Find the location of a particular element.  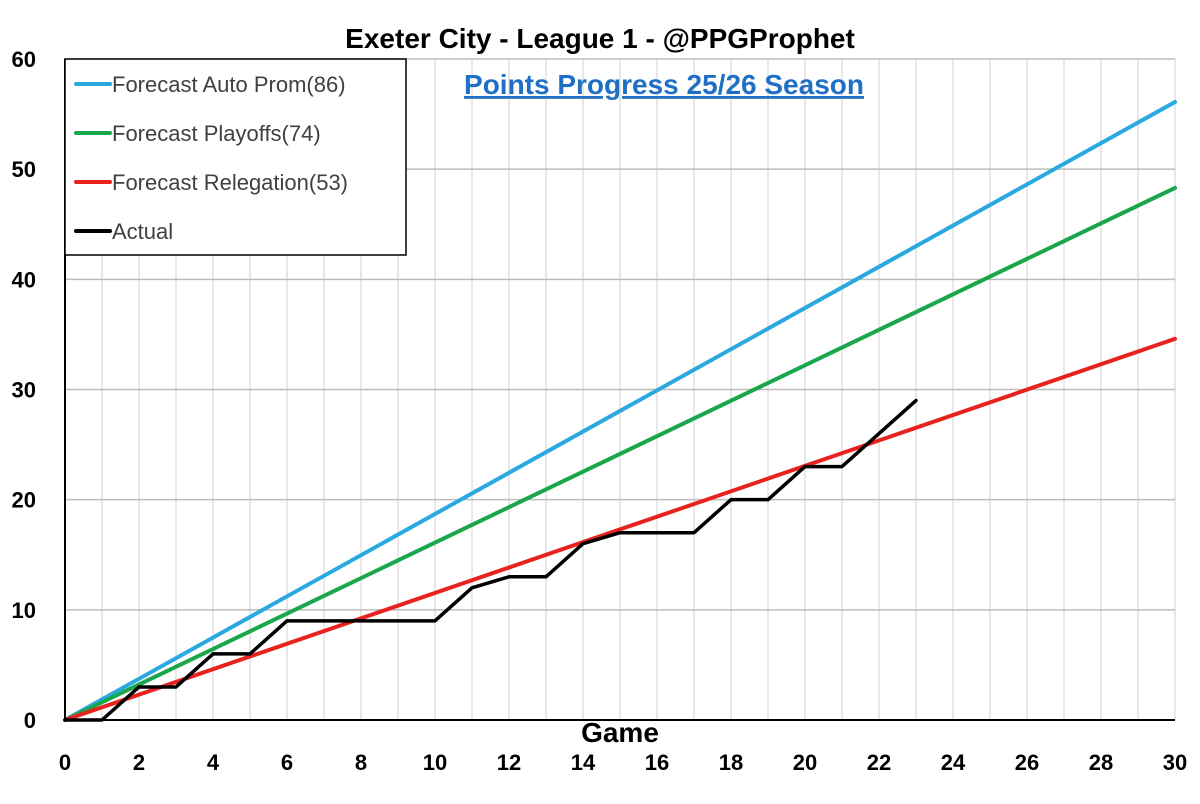

x-tick-label: 2 is located at coordinates (139, 762).